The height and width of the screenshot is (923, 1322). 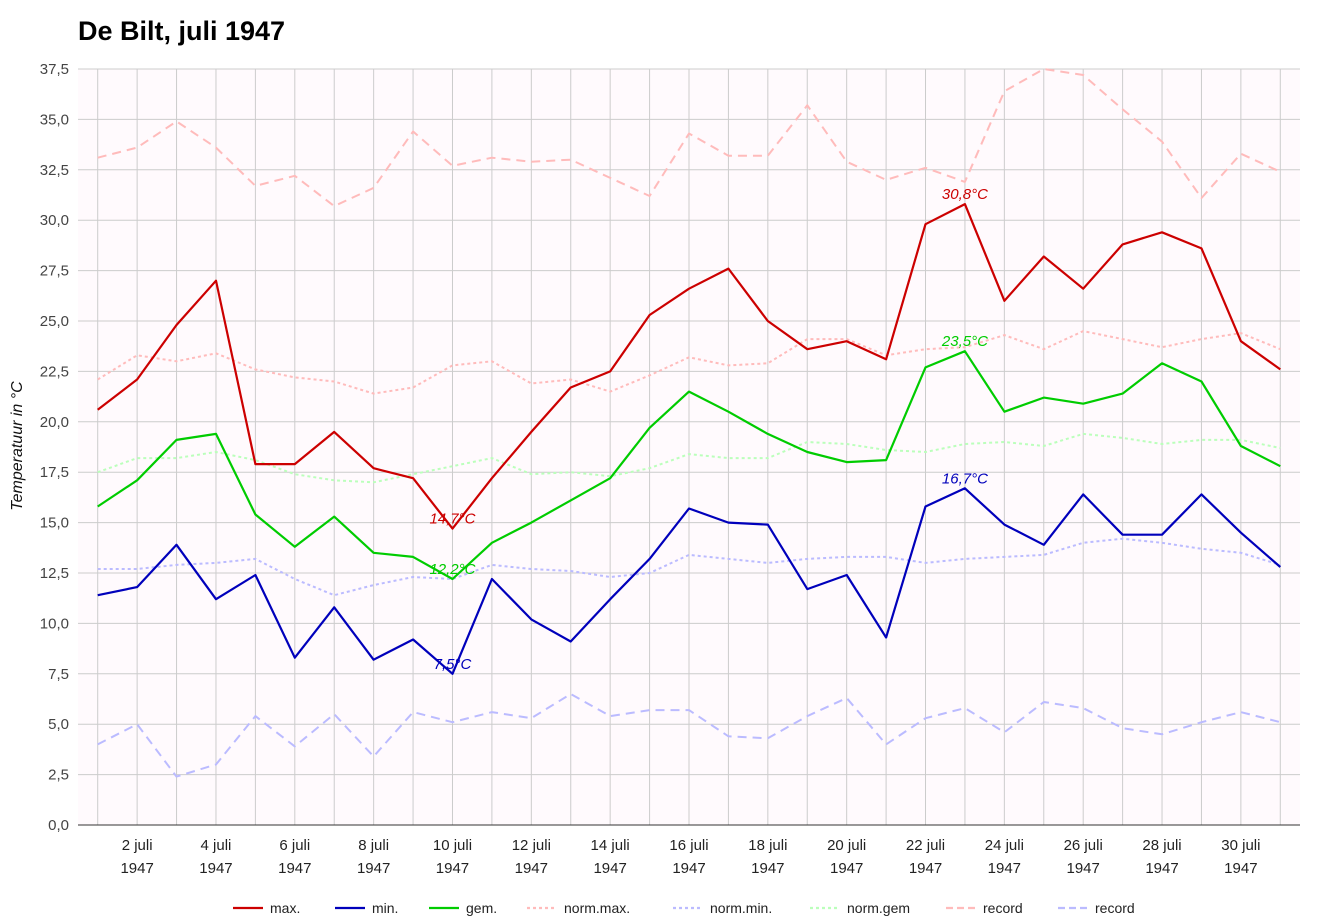 I want to click on chart-title: De Bilt, juli 1947, so click(x=182, y=31).